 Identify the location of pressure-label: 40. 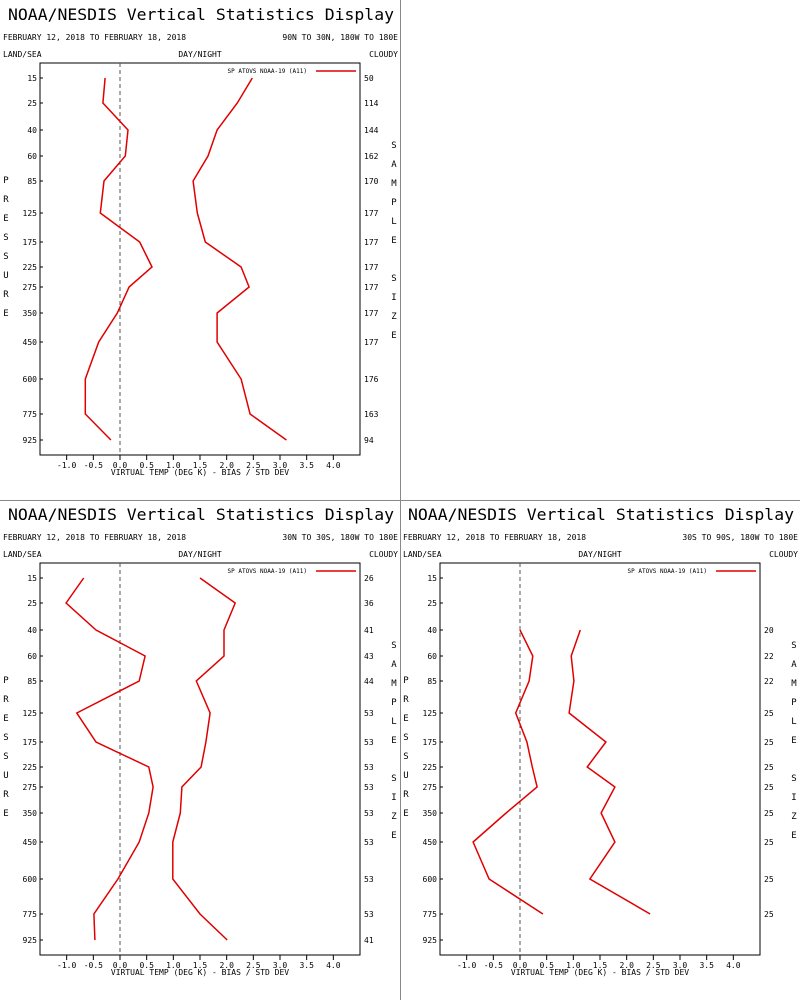
(432, 630).